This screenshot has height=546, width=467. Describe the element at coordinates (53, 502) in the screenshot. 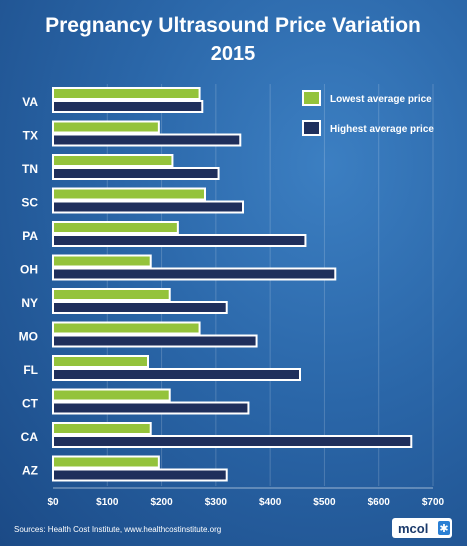

I see `x-tick-label: $0` at that location.